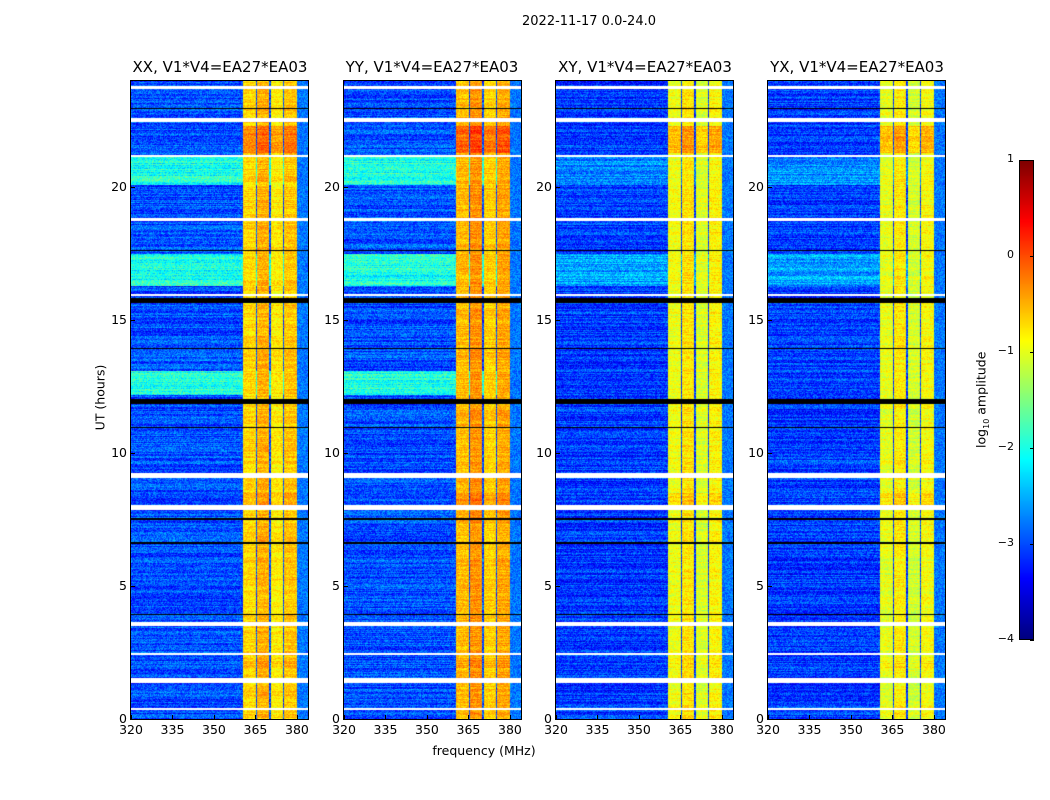 This screenshot has height=800, width=1050. I want to click on heatmap-xx, so click(219, 400).